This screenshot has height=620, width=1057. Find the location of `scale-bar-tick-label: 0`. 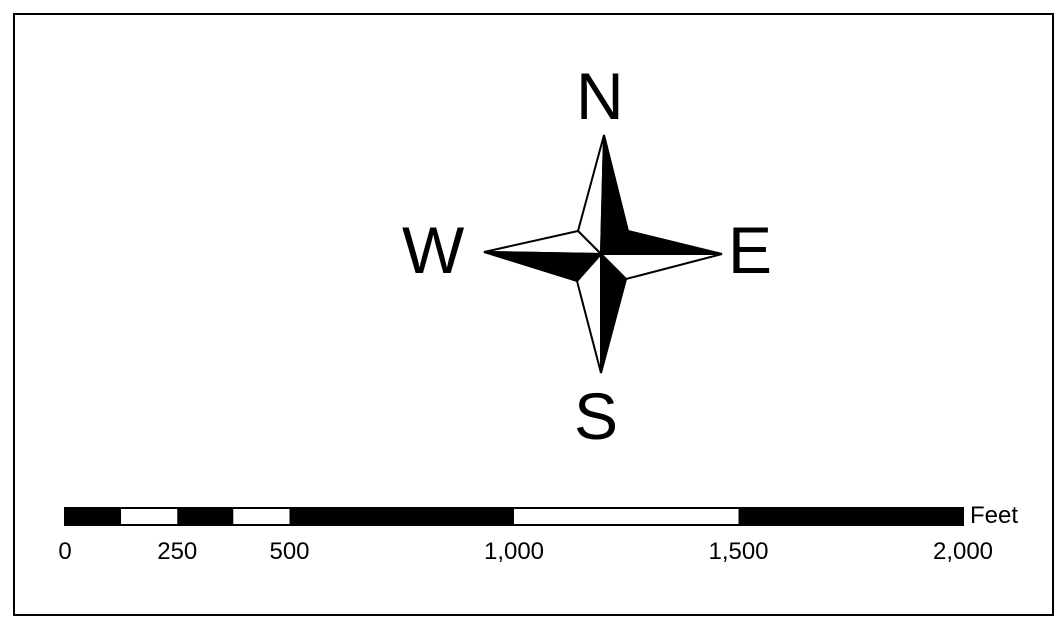

scale-bar-tick-label: 0 is located at coordinates (65, 551).